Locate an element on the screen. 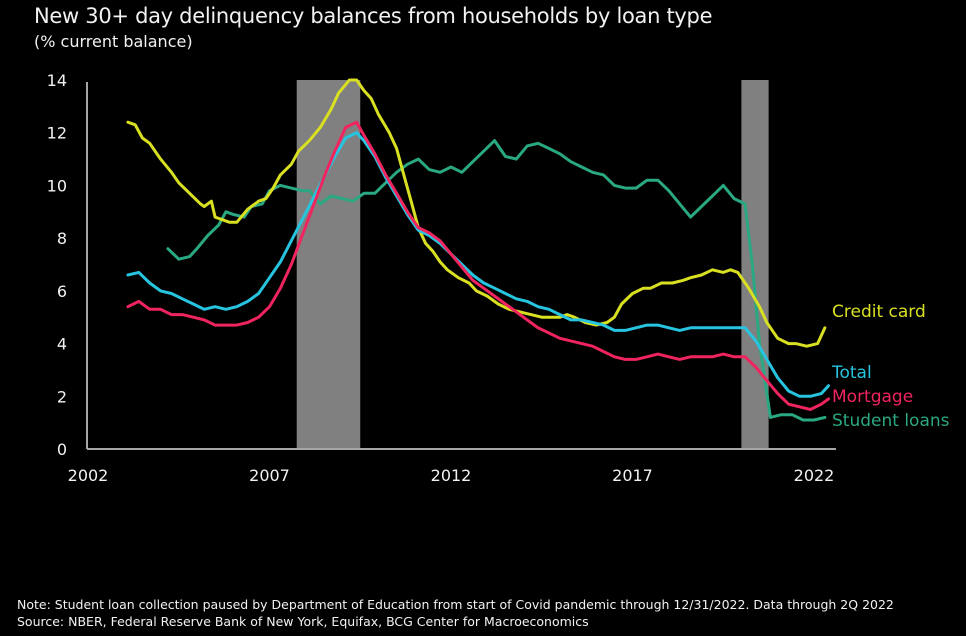  x-tick-labels: 2002 2007 2012 2017 2022 is located at coordinates (451, 475).